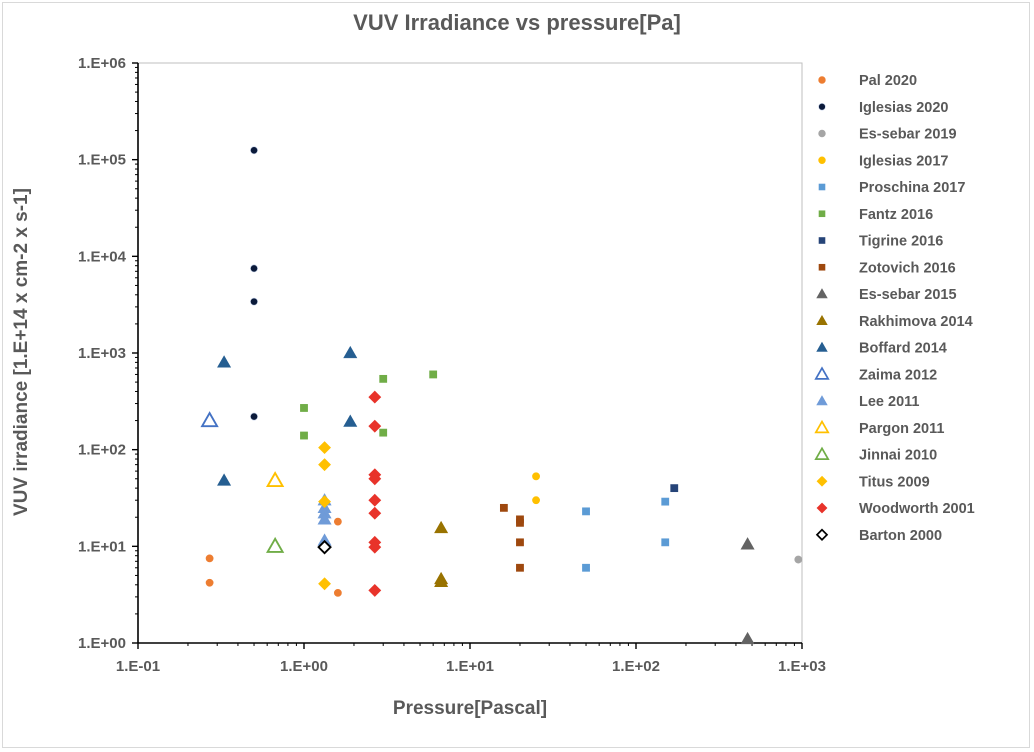 The width and height of the screenshot is (1034, 752). I want to click on legend-item: Boffard 2014, so click(881, 349).